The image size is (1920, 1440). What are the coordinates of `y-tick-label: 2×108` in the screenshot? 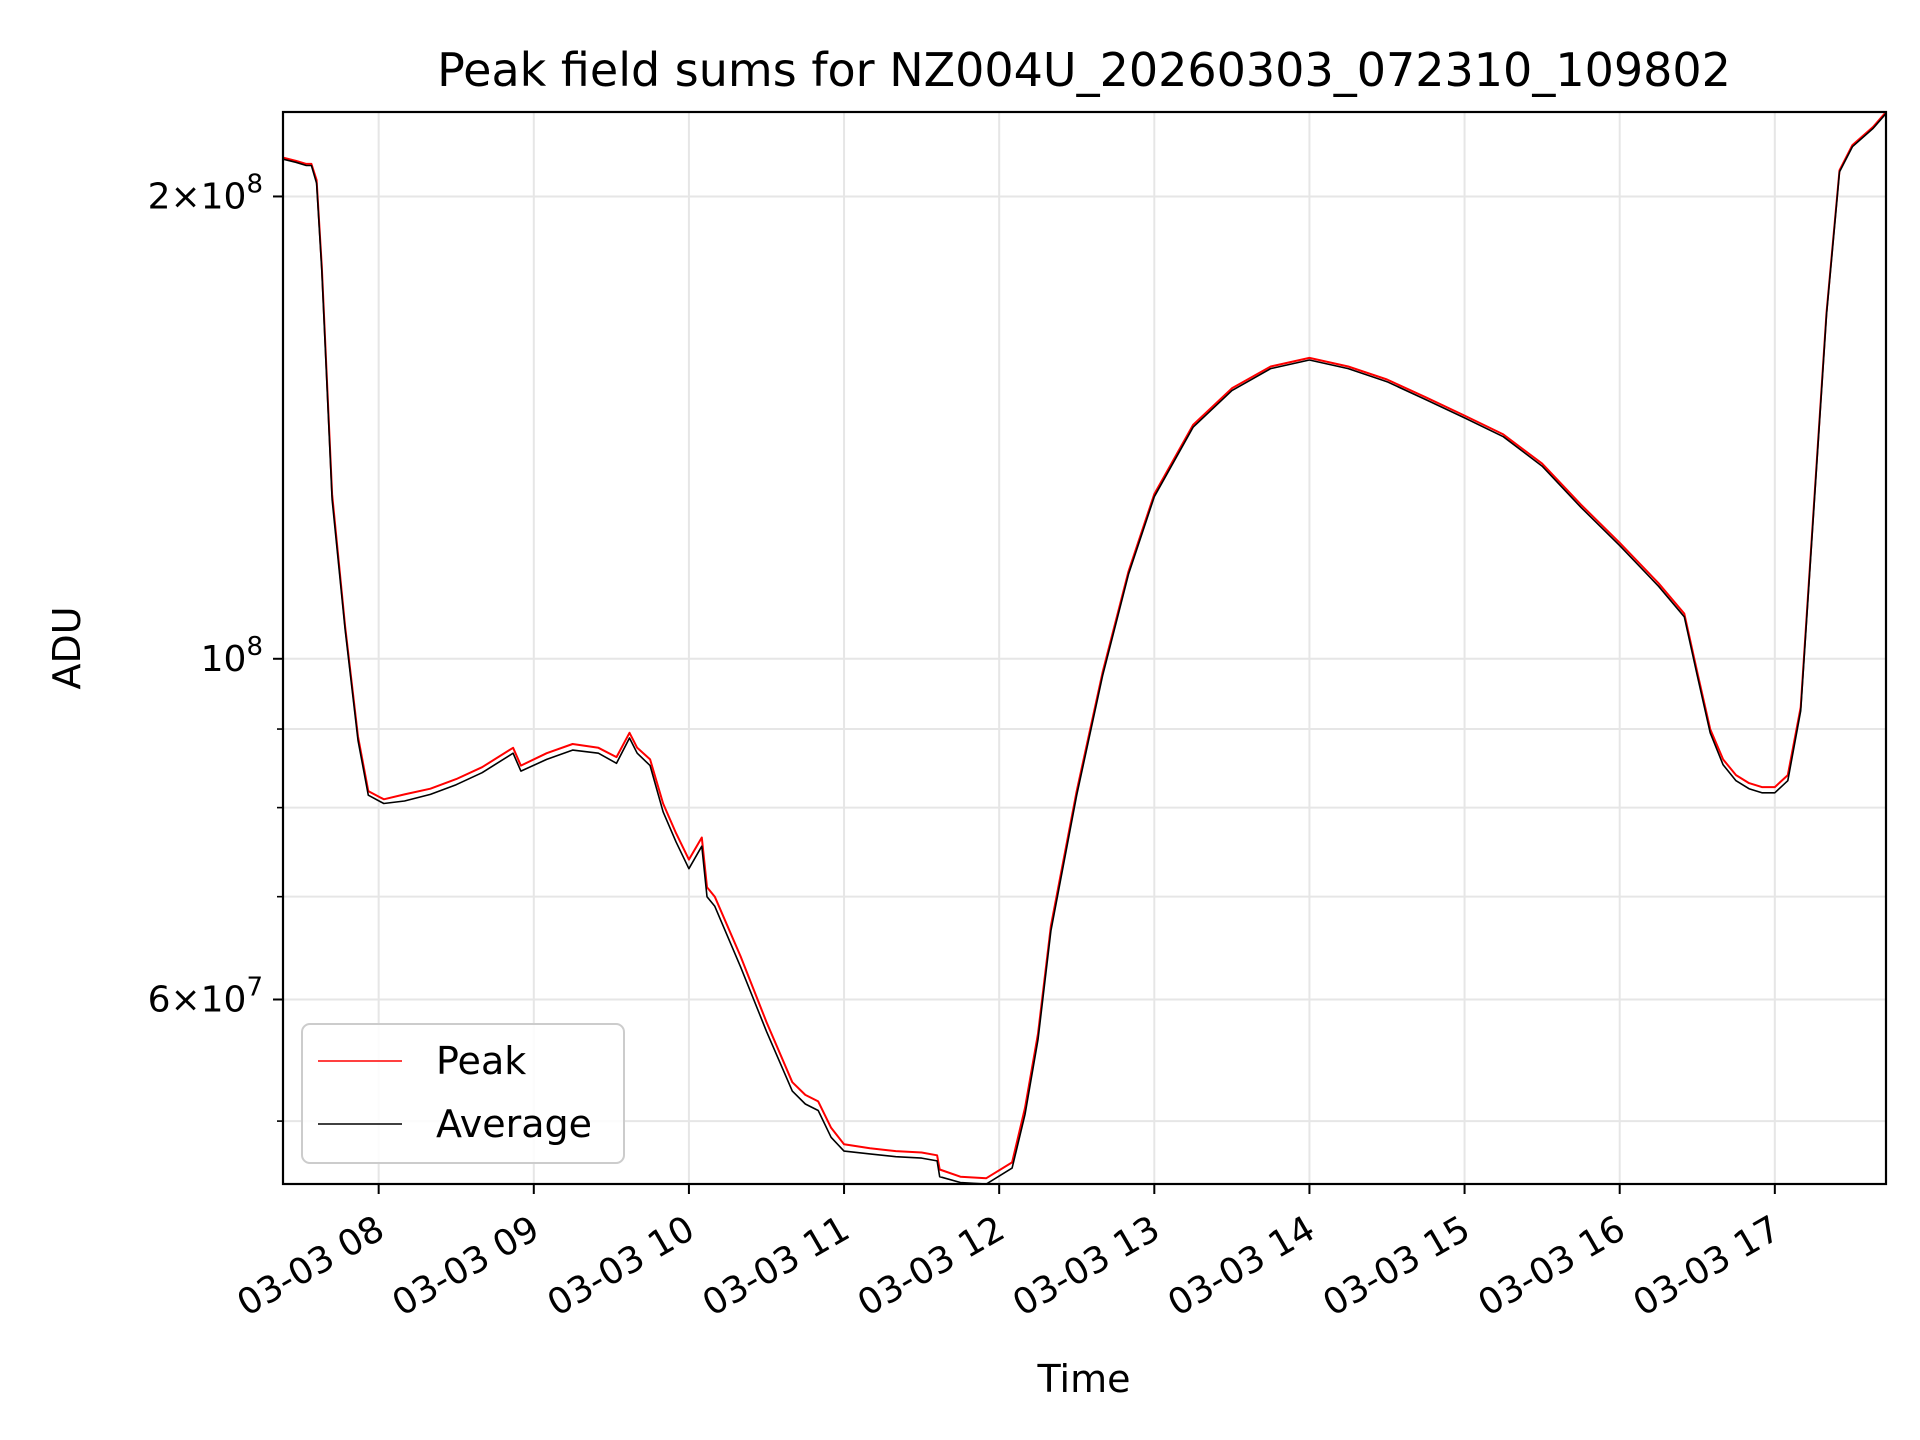 It's located at (205, 193).